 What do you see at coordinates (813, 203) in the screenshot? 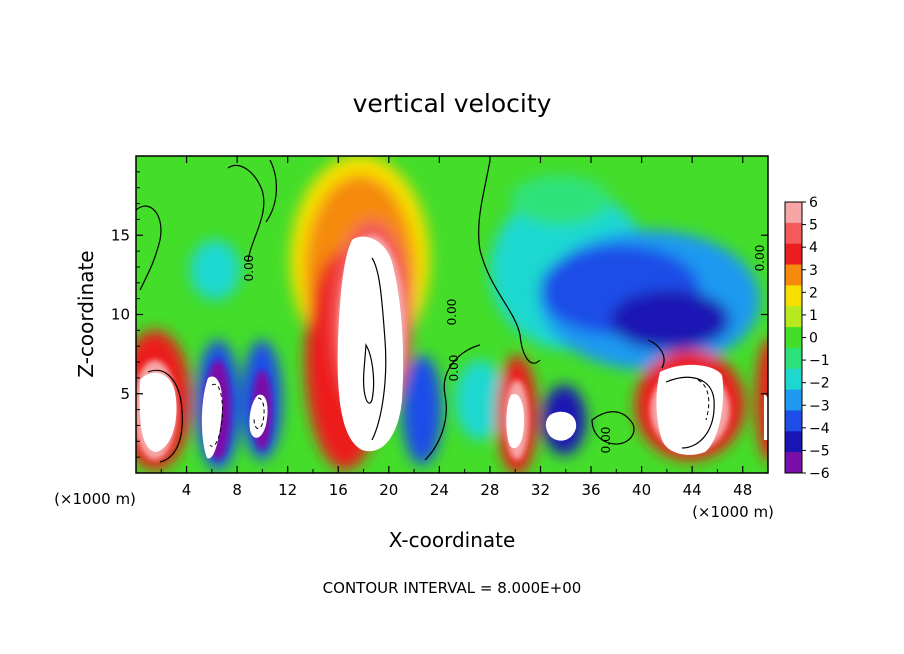
I see `colorbar-label: 6` at bounding box center [813, 203].